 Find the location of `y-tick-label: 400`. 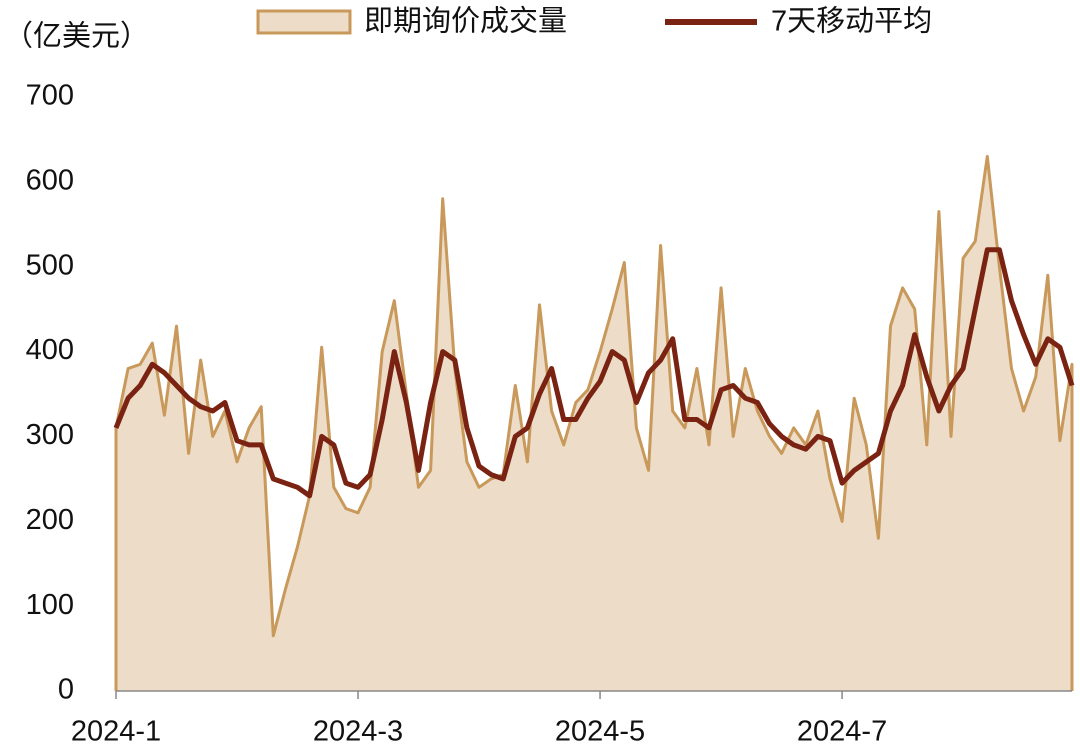

y-tick-label: 400 is located at coordinates (50, 350).